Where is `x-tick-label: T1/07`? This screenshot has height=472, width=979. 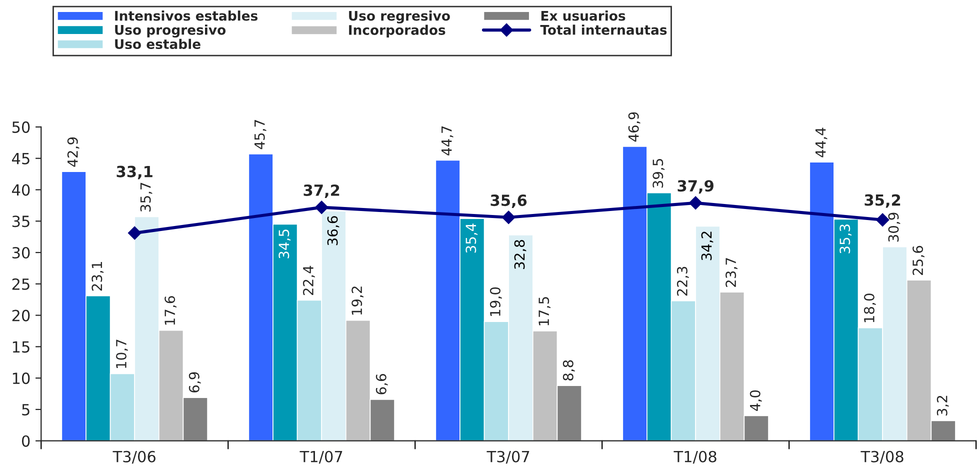 x-tick-label: T1/07 is located at coordinates (321, 457).